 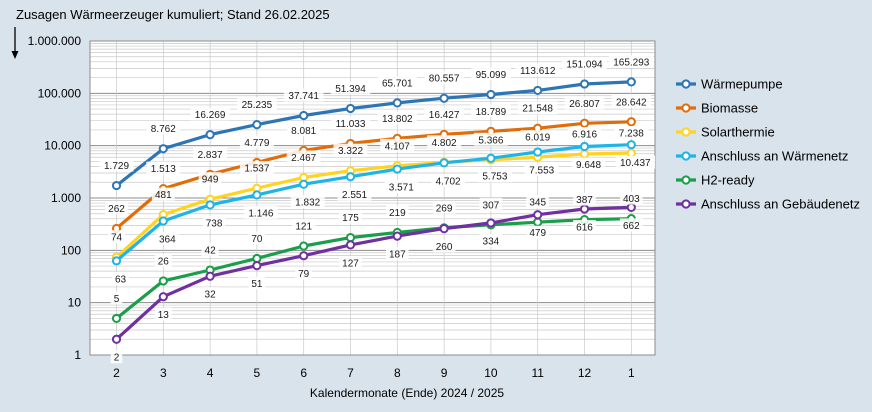 I want to click on data-label: 25.235, so click(x=257, y=104).